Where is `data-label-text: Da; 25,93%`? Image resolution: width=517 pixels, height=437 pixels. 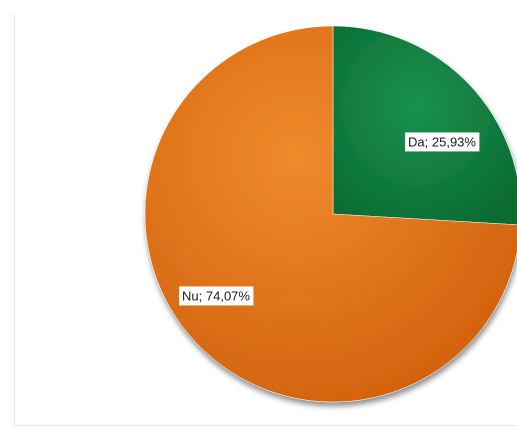 data-label-text: Da; 25,93% is located at coordinates (442, 141).